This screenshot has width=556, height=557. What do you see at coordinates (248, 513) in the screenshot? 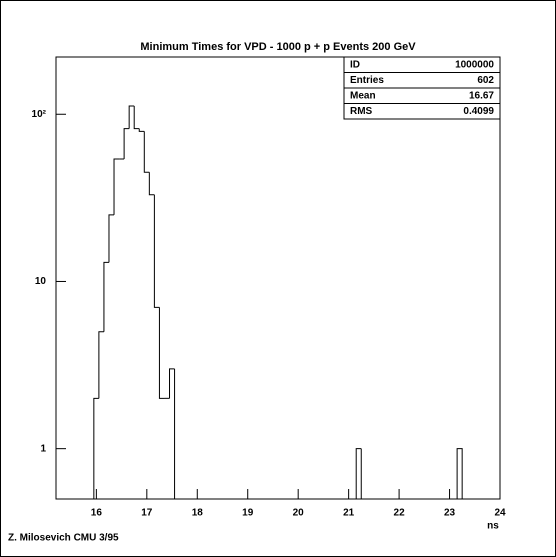
I see `x-tick-label: 19` at bounding box center [248, 513].